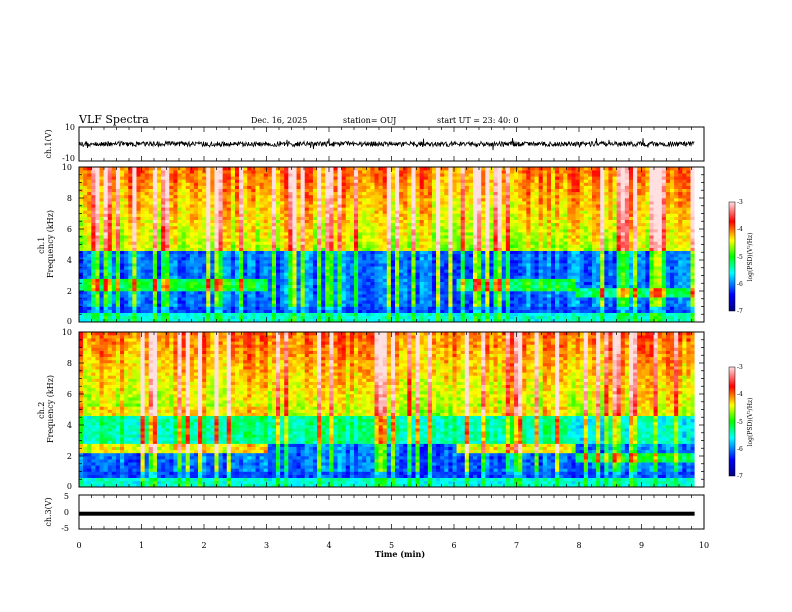  What do you see at coordinates (387, 513) in the screenshot?
I see `ch3-waveform-trace` at bounding box center [387, 513].